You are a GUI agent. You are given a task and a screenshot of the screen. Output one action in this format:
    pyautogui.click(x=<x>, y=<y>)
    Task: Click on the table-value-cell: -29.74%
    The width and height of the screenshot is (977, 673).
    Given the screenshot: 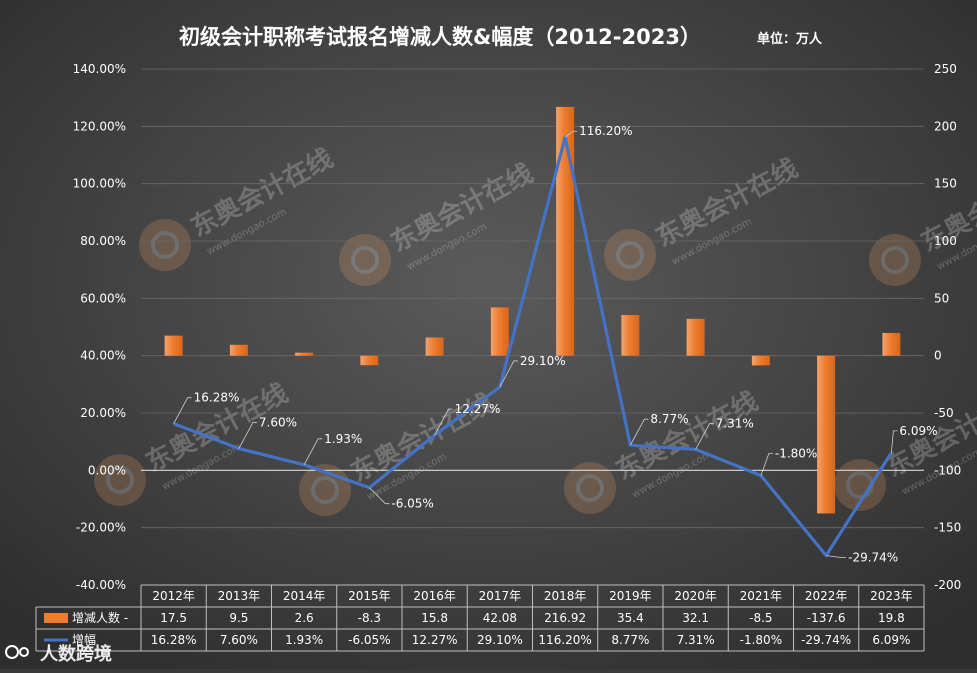 What is the action you would take?
    pyautogui.click(x=826, y=640)
    